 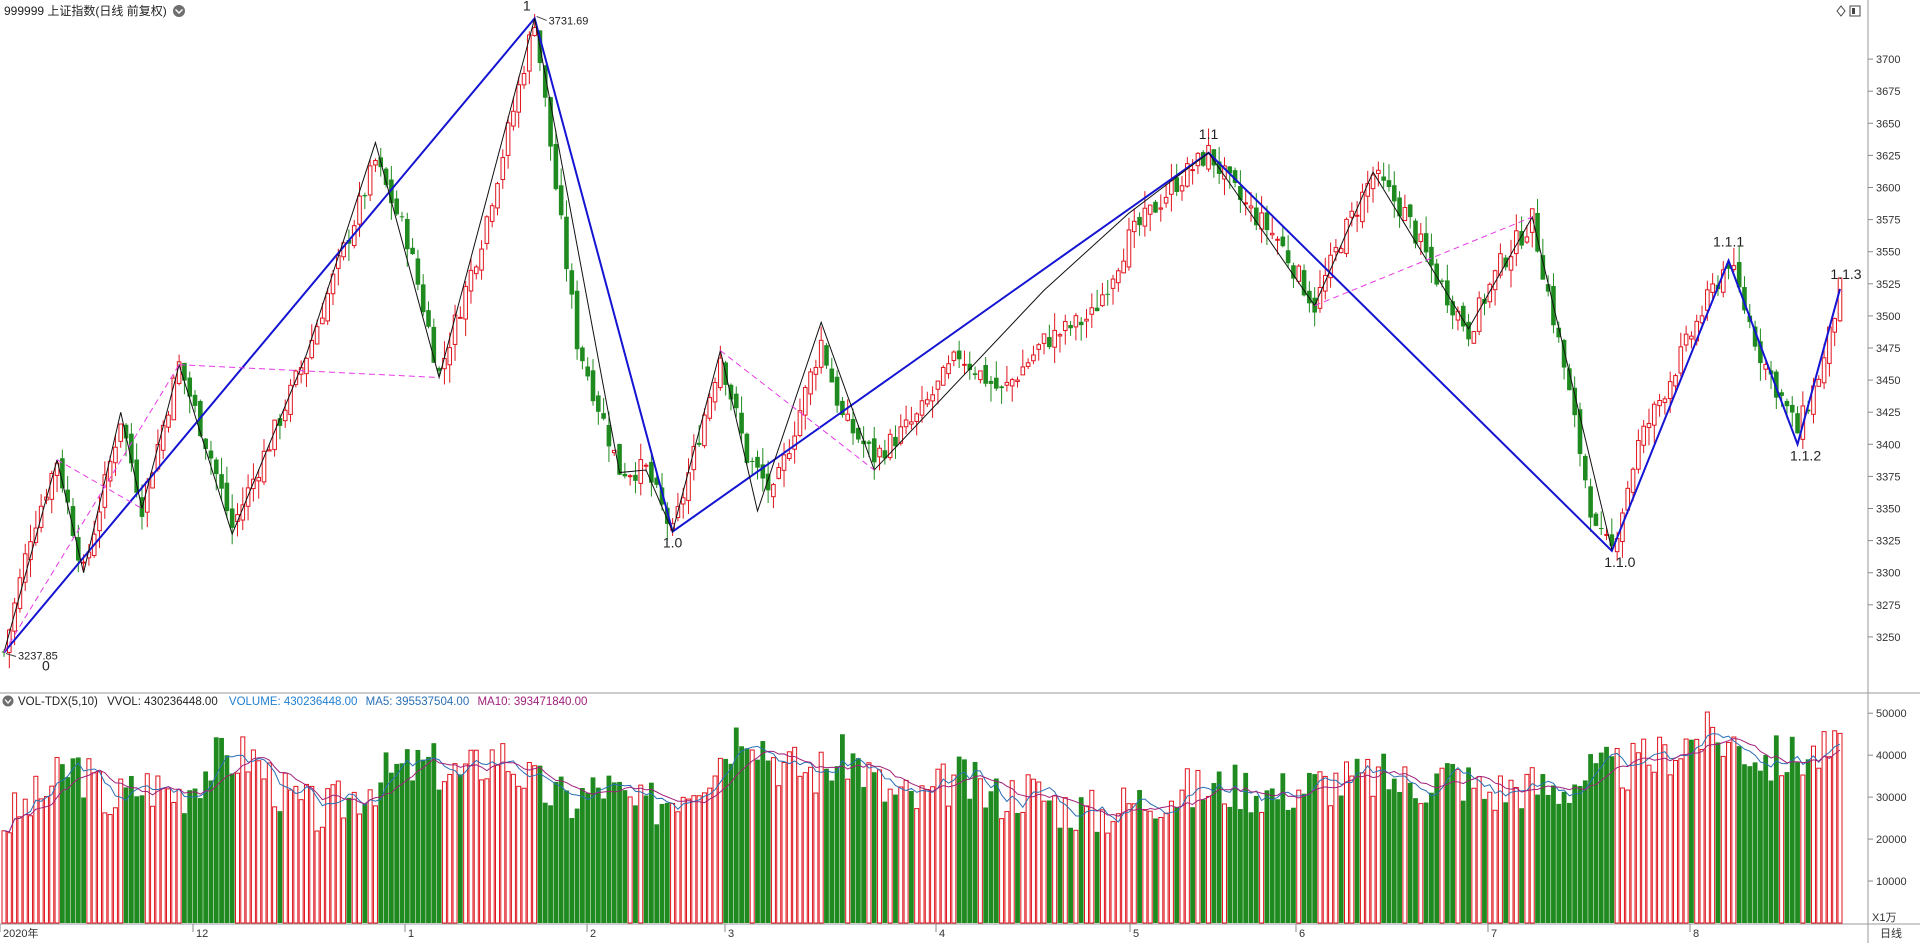 I want to click on price-tick-label: 3350, so click(x=1888, y=510).